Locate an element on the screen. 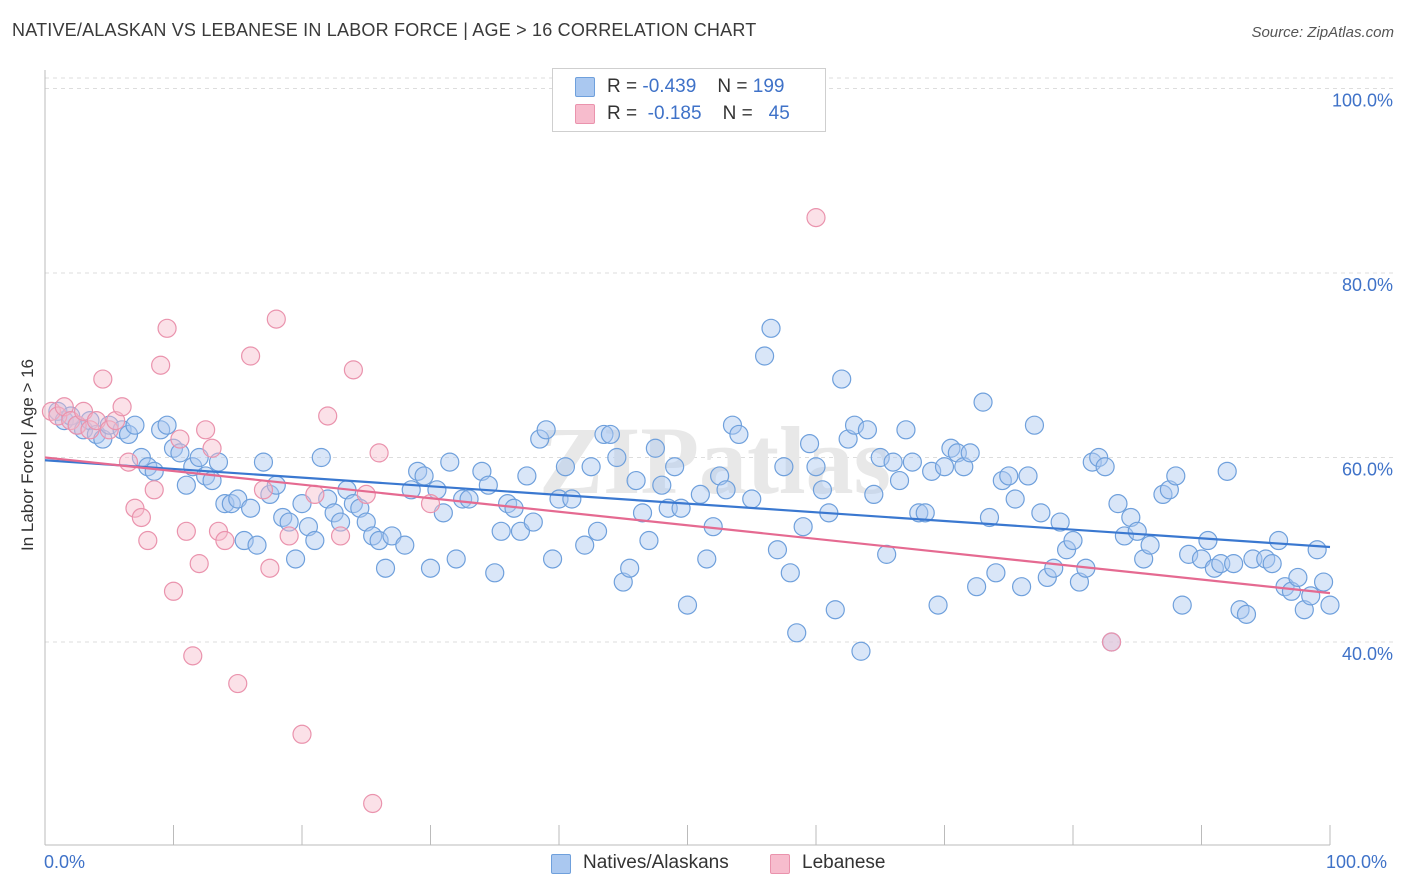 Image resolution: width=1406 pixels, height=892 pixels. lebanese-r-value: -0.185 is located at coordinates (674, 113).